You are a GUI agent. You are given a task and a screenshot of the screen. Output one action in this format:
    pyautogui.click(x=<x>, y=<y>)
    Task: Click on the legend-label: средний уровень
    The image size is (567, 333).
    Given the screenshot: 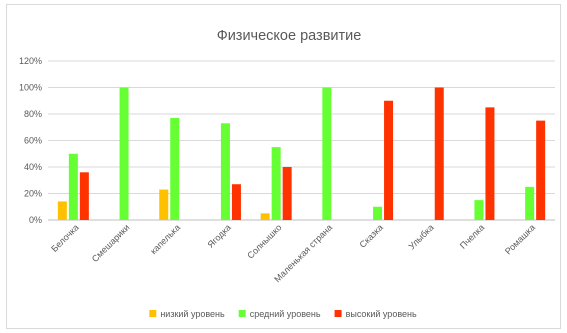 What is the action you would take?
    pyautogui.click(x=285, y=314)
    